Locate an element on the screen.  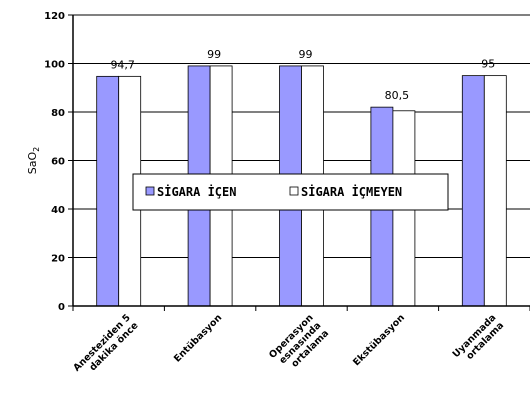
legend: SİGARA İÇEN SİGARA İÇMEYEN is located at coordinates (290, 192).